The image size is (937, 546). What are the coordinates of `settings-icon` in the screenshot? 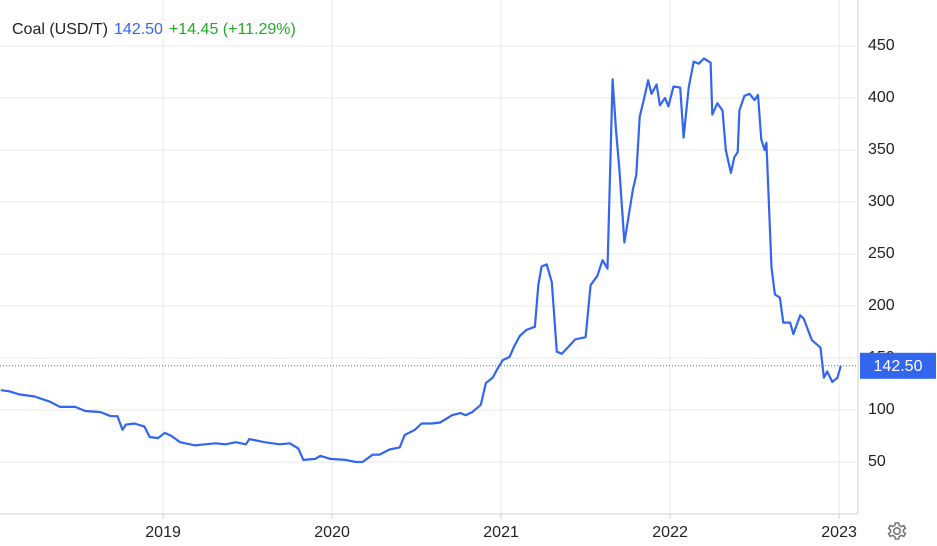 It's located at (897, 531).